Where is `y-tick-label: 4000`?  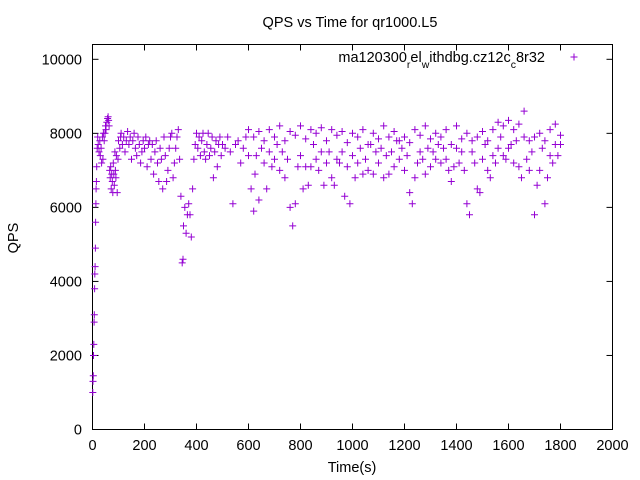 y-tick-label: 4000 is located at coordinates (66, 282).